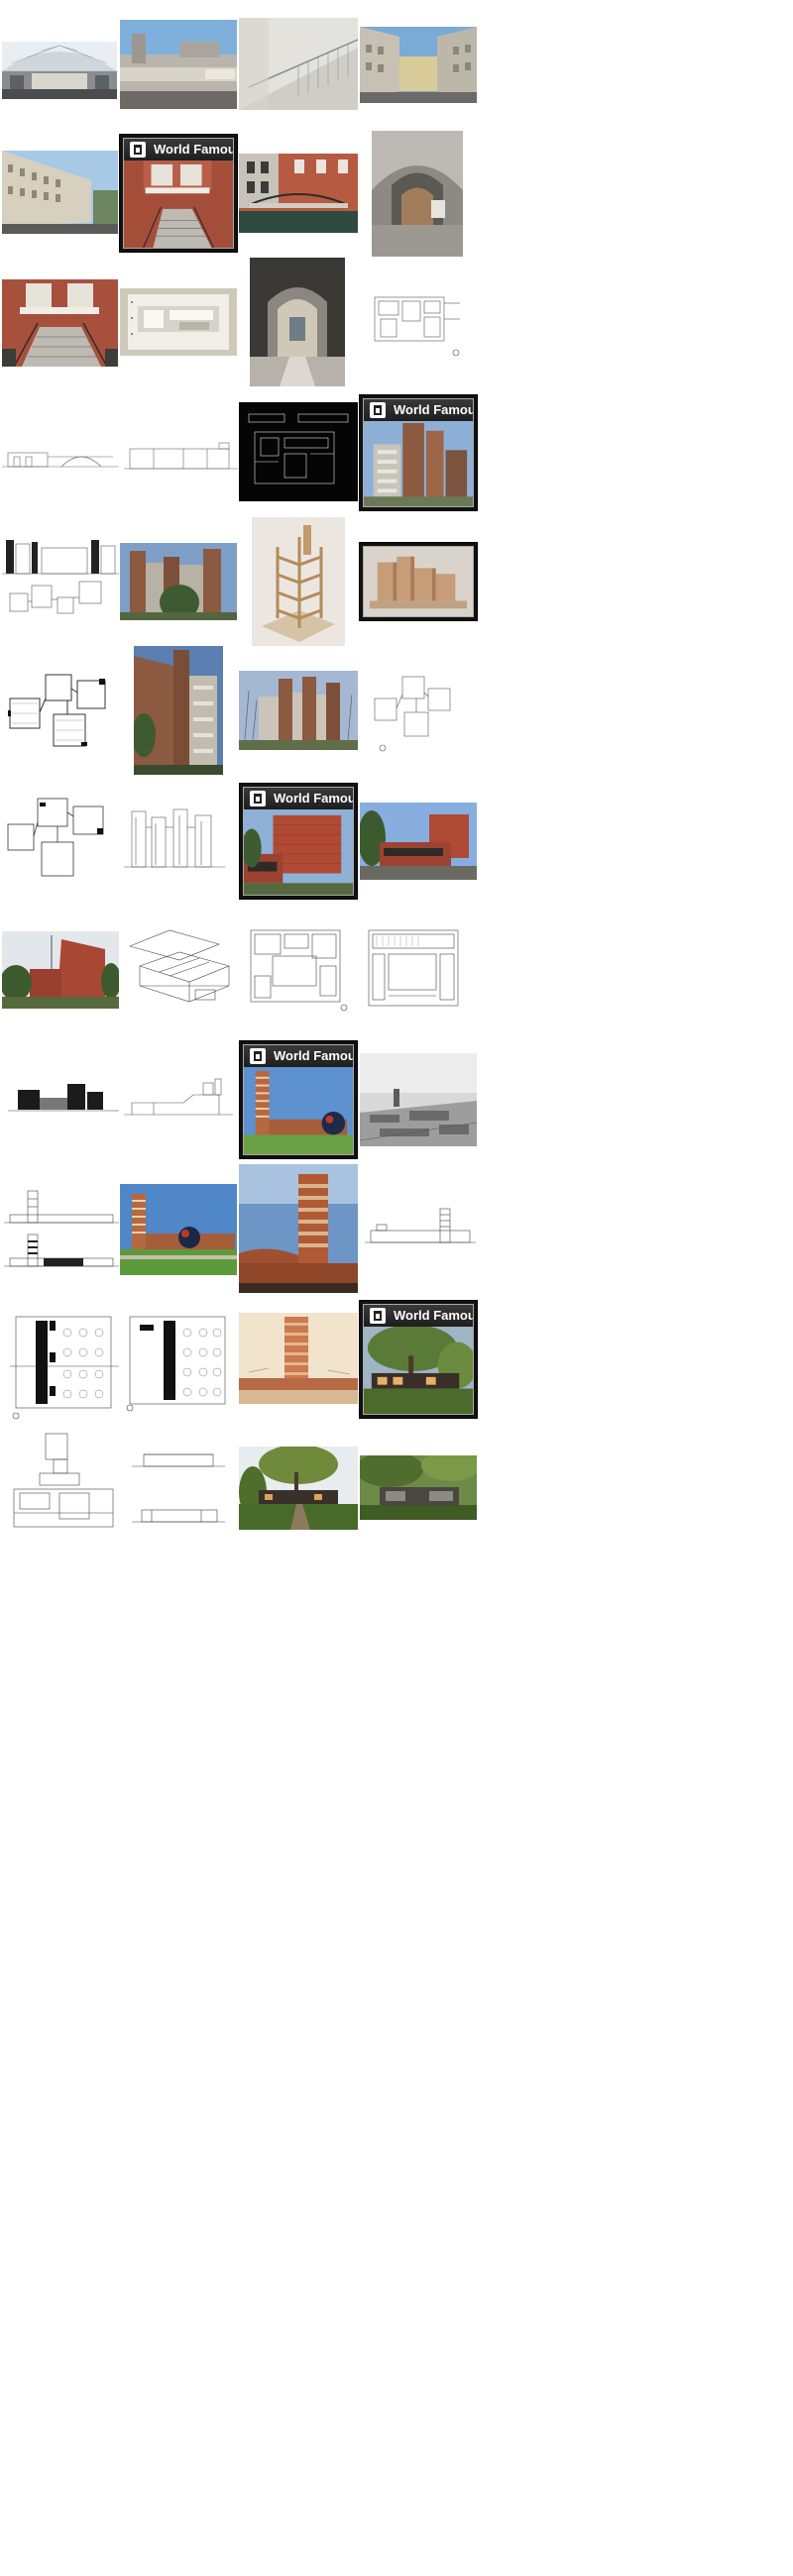 The image size is (793, 2576). Describe the element at coordinates (298, 452) in the screenshot. I see `drawing-plan-on-black` at that location.